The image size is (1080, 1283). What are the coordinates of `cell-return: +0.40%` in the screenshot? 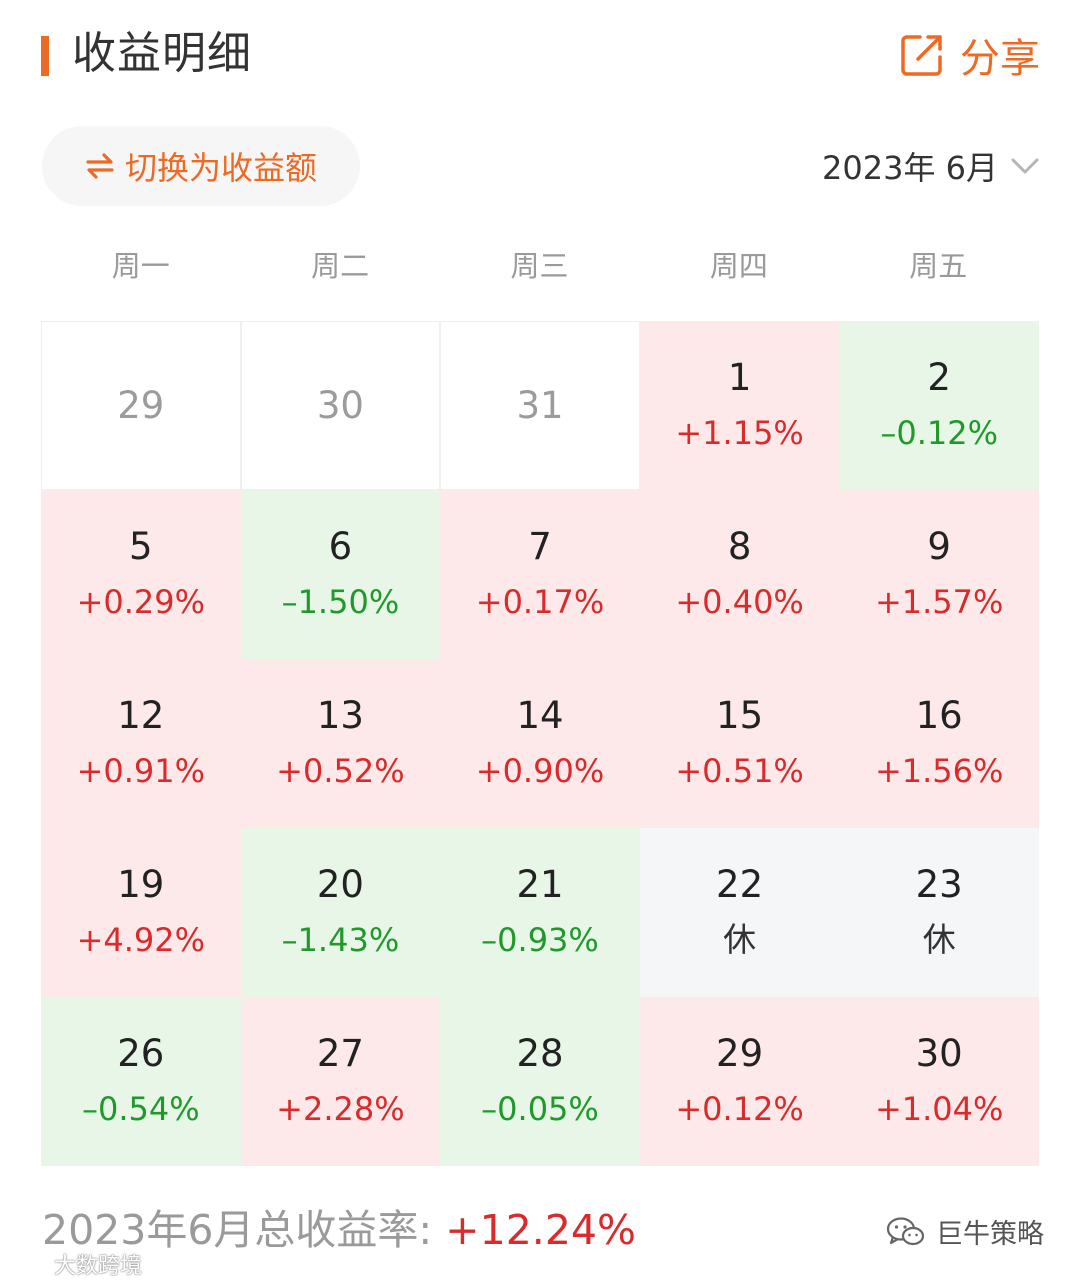 It's located at (739, 601).